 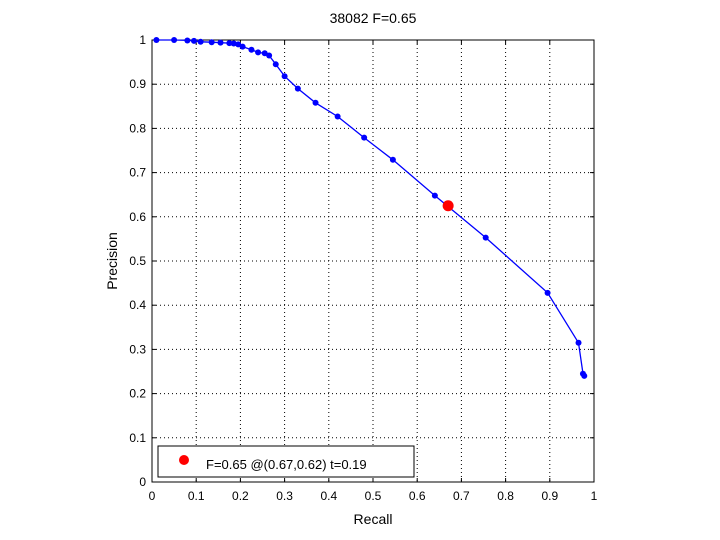 What do you see at coordinates (137, 128) in the screenshot?
I see `y-tick-label: 0.8` at bounding box center [137, 128].